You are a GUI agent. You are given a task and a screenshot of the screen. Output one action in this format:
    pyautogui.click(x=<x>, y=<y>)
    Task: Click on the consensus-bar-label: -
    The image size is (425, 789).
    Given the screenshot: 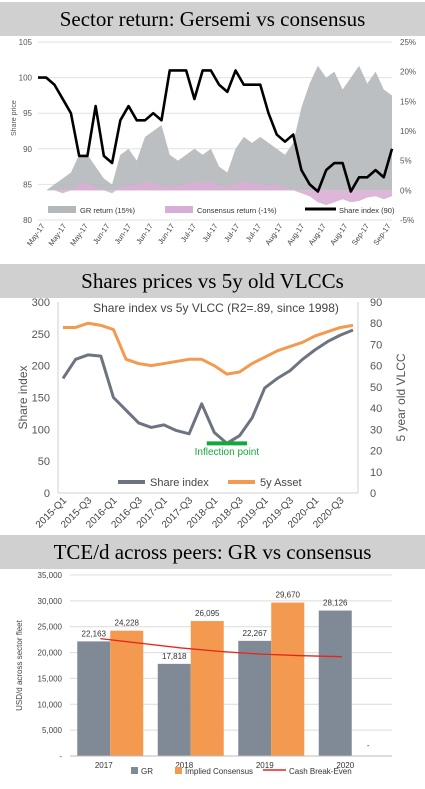 What is the action you would take?
    pyautogui.click(x=368, y=745)
    